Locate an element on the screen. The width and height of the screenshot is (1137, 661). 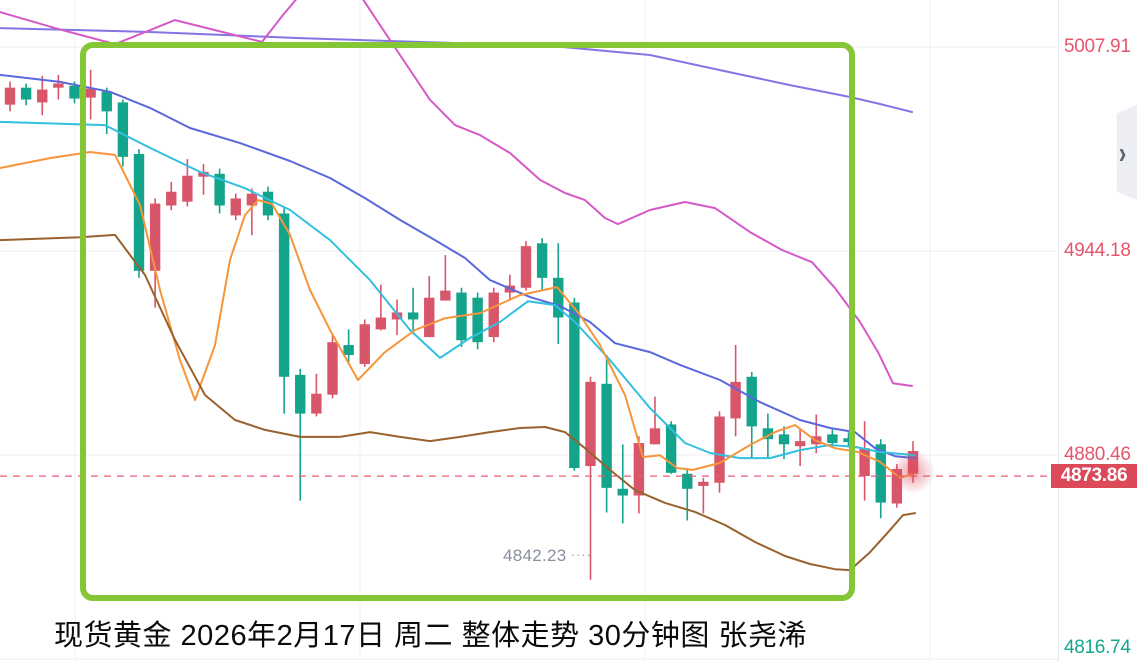
current-candle-glow is located at coordinates (913, 472).